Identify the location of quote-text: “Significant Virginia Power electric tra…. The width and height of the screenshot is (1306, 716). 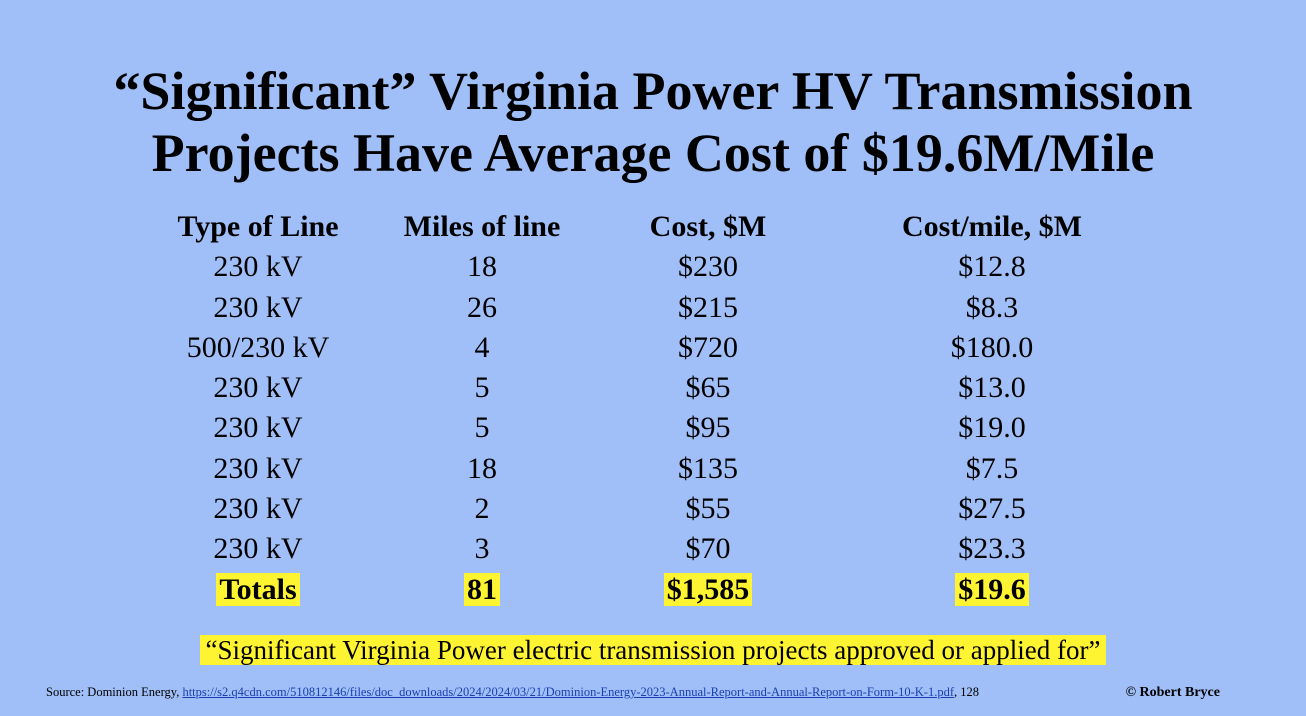
(653, 650).